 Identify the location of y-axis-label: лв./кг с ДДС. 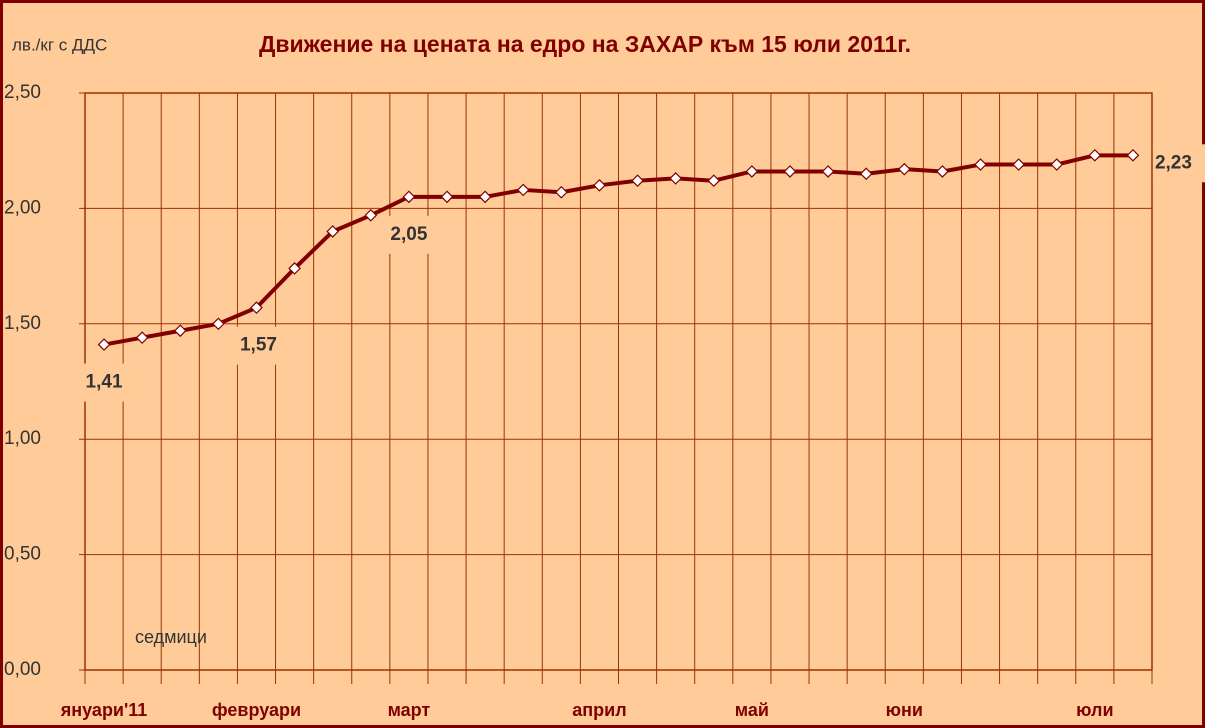
(59, 44).